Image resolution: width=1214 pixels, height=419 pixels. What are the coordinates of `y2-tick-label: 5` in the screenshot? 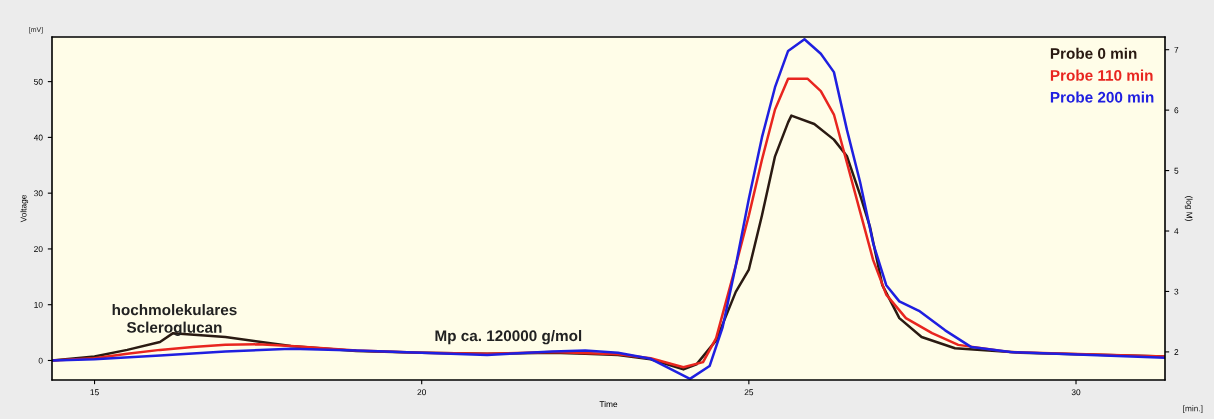 It's located at (1176, 170).